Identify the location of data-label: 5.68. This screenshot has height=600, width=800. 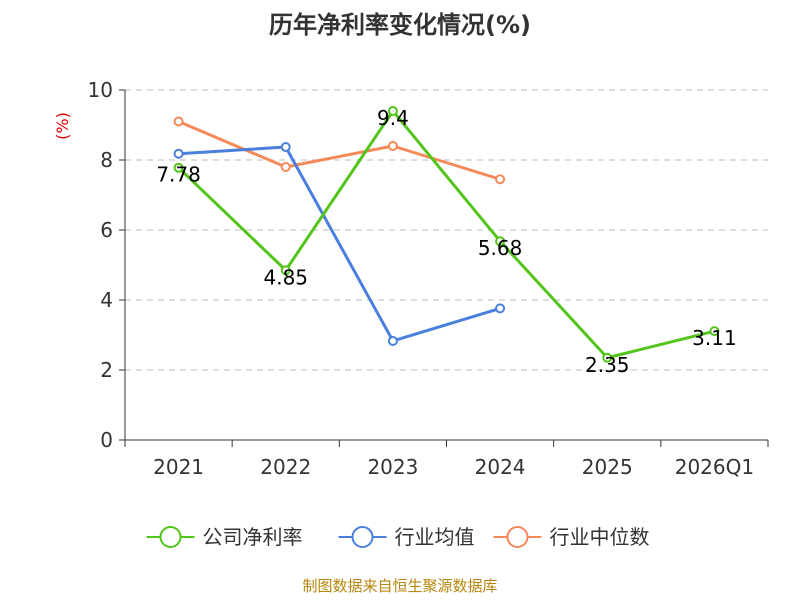
(500, 248).